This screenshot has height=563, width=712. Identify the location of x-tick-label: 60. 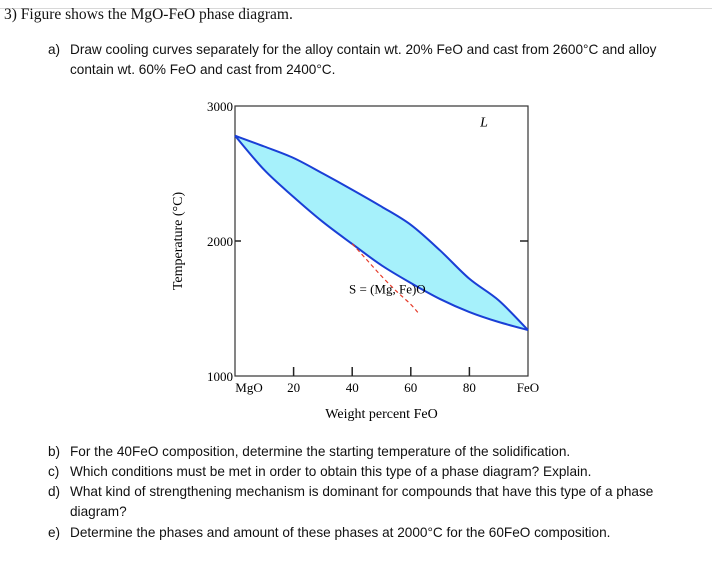
(410, 387).